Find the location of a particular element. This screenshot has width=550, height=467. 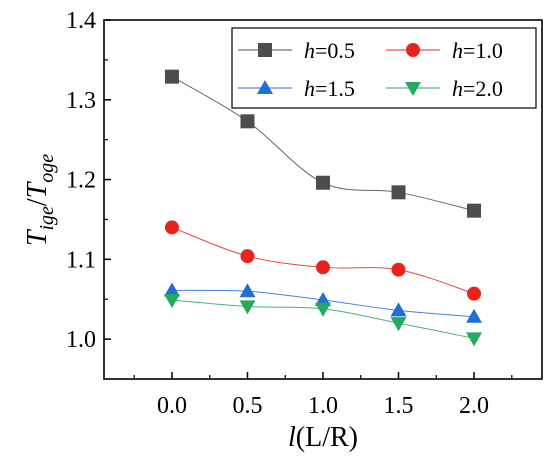

x-tick-label: 0.0 is located at coordinates (172, 406).